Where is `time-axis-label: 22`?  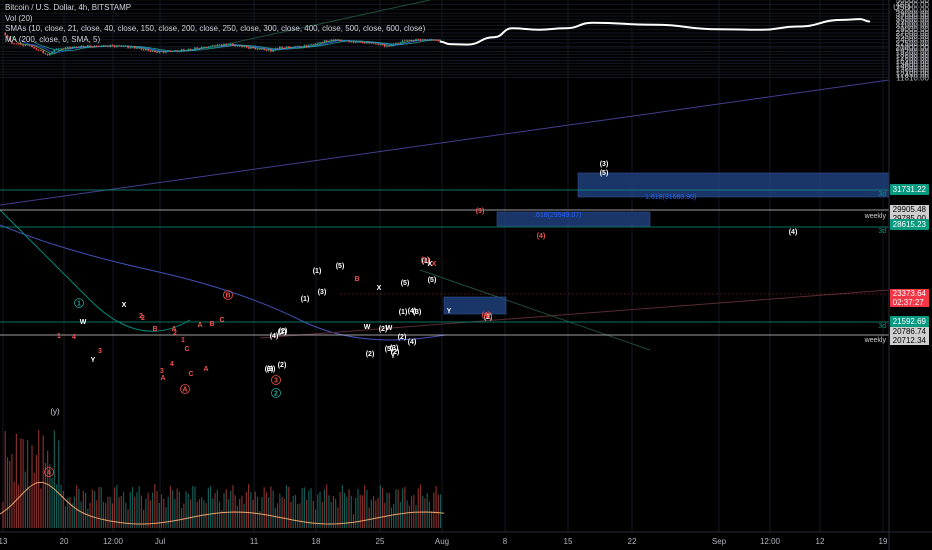 time-axis-label: 22 is located at coordinates (632, 541).